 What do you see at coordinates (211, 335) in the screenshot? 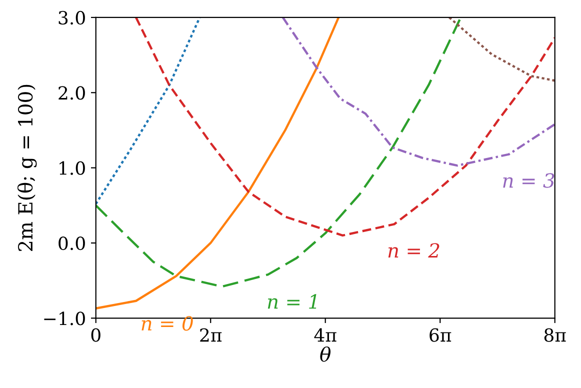
I see `x-tick-label: 2π` at bounding box center [211, 335].